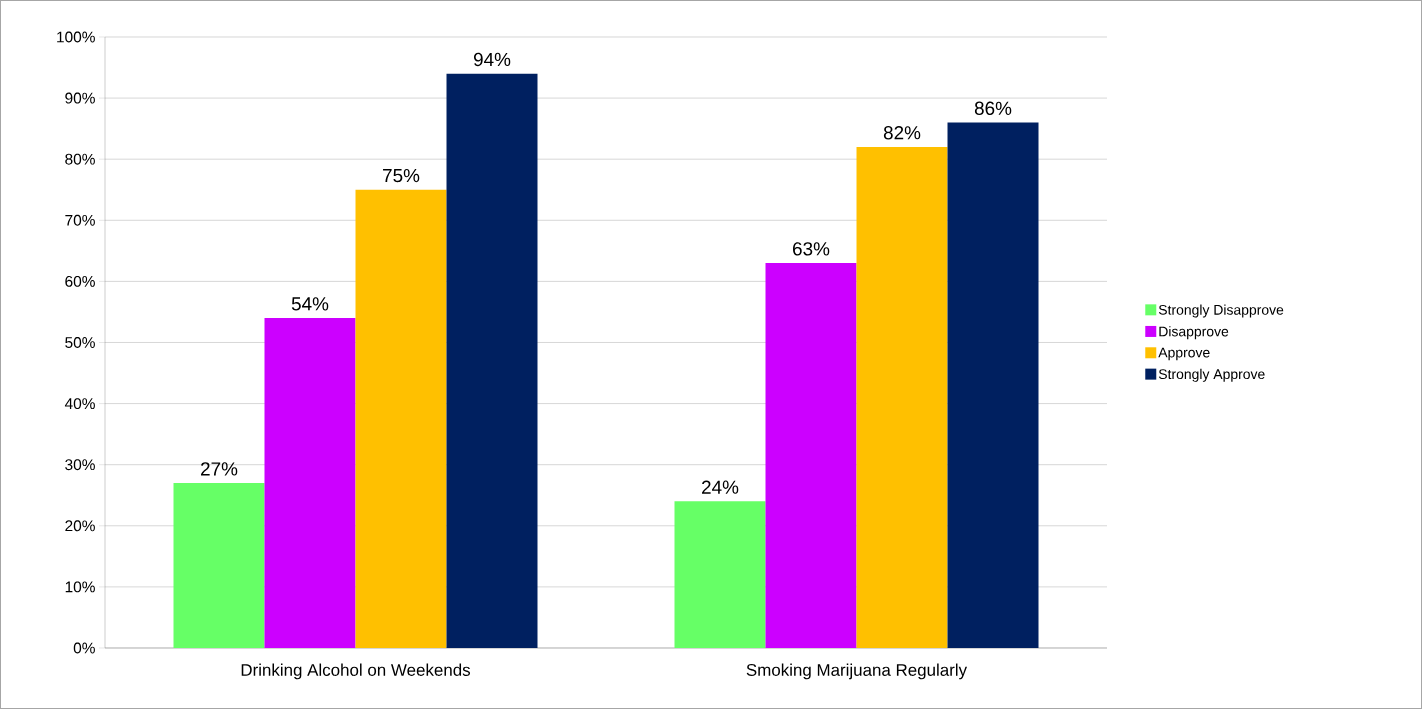 This screenshot has width=1422, height=709. What do you see at coordinates (720, 487) in the screenshot?
I see `data-label: 24%` at bounding box center [720, 487].